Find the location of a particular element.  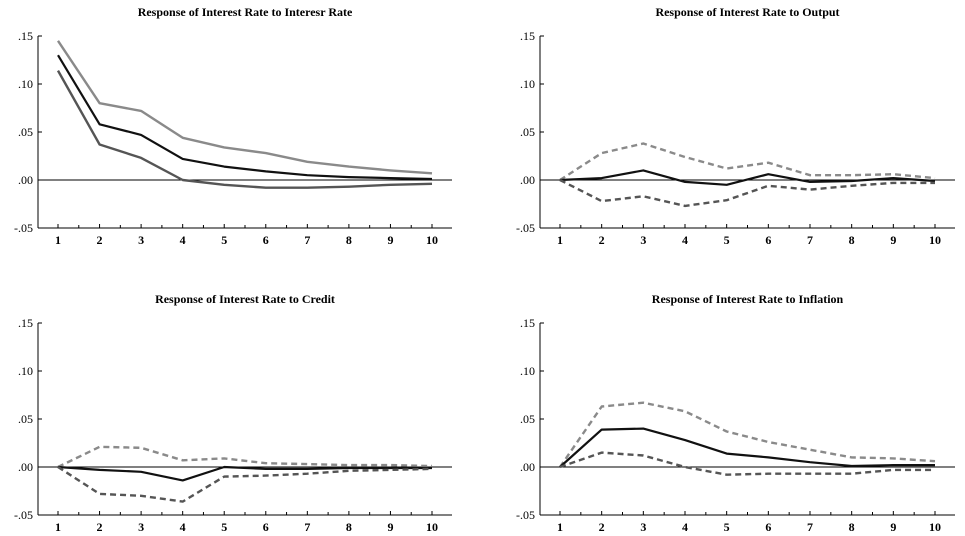

chart-title: Response of Interest Rate to Credit is located at coordinates (245, 299).